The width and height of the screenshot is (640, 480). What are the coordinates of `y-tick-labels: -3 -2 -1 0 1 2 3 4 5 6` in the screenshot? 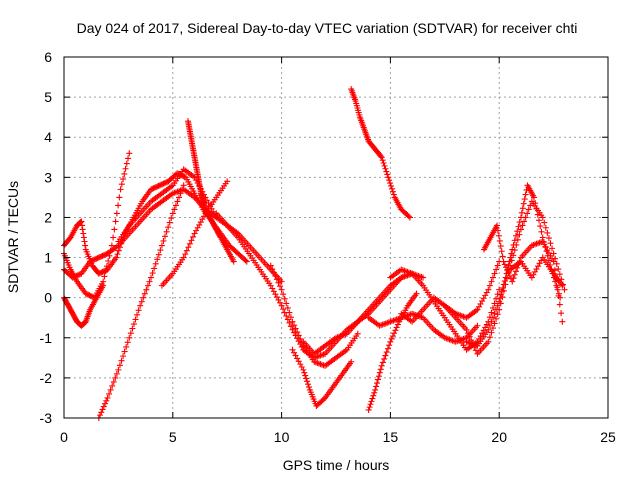 It's located at (46, 237).